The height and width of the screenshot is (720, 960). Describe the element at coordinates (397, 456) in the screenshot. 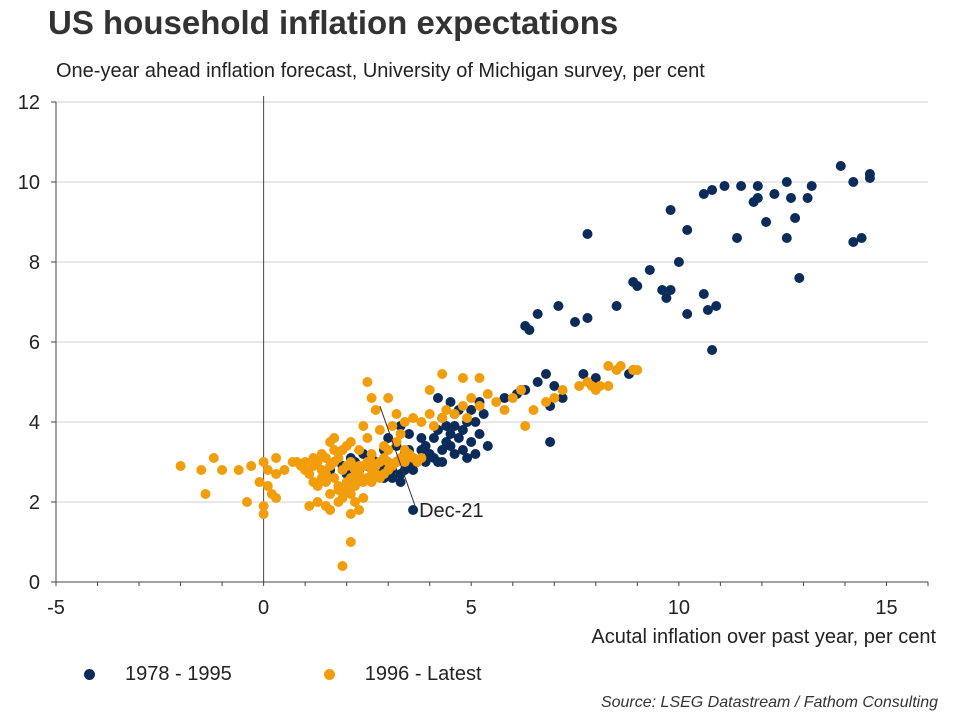

I see `annotation-leader-line` at that location.